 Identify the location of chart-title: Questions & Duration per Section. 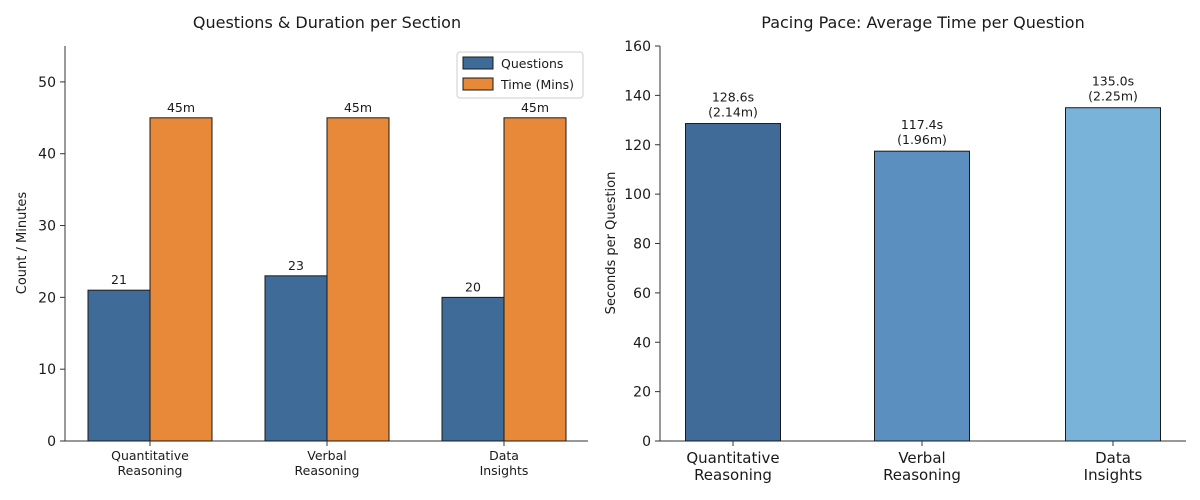
(327, 22).